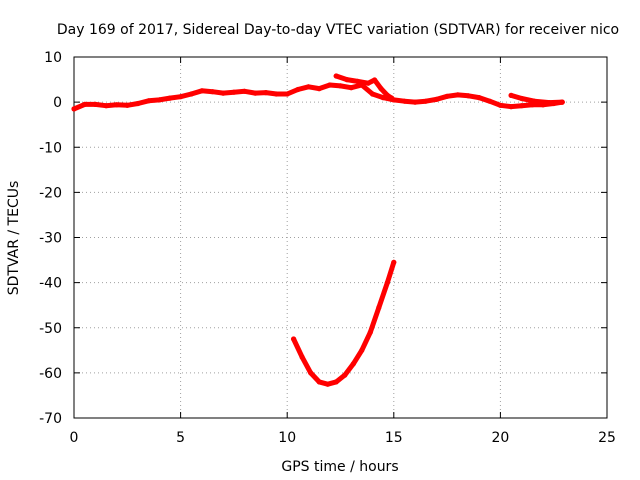 This screenshot has height=480, width=640. Describe the element at coordinates (50, 374) in the screenshot. I see `y-tick-label: -60` at that location.